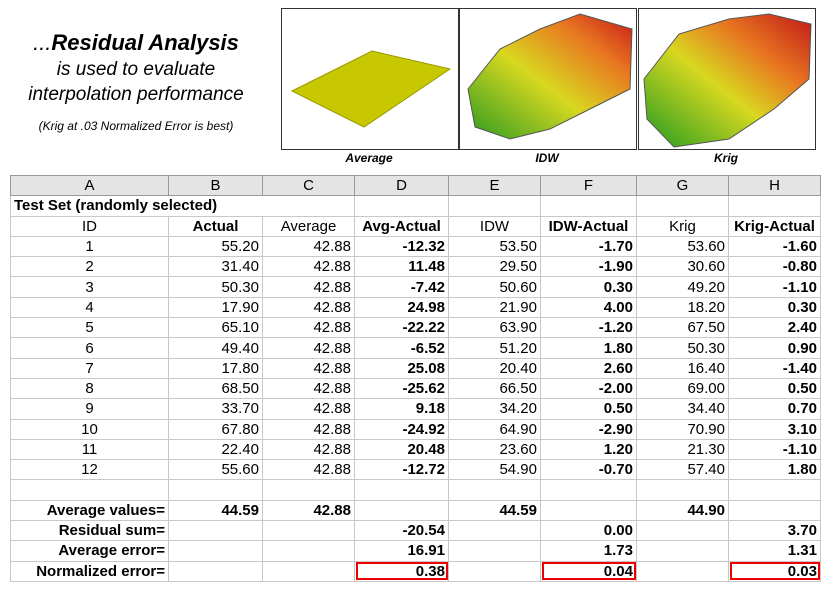 This screenshot has width=829, height=602. I want to click on data-cell: -12.72, so click(401, 470).